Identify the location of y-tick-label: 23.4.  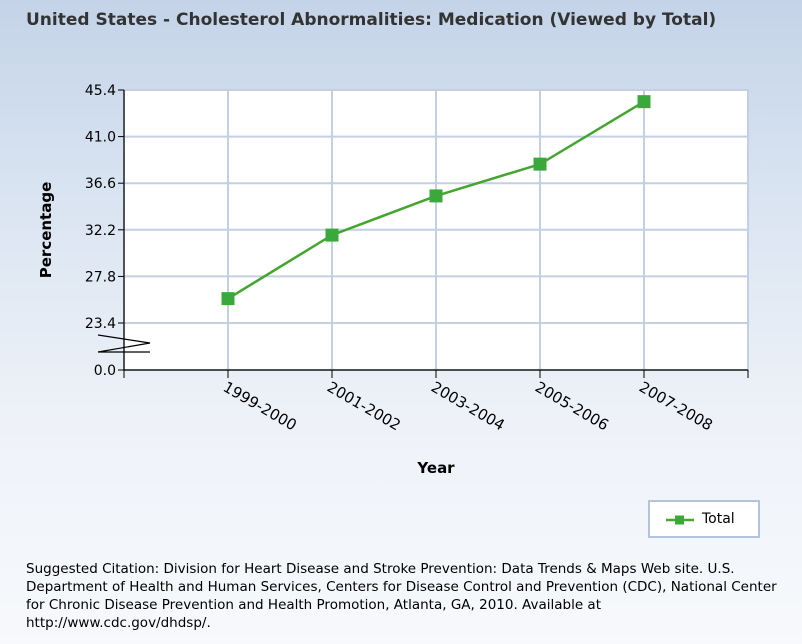
(100, 324).